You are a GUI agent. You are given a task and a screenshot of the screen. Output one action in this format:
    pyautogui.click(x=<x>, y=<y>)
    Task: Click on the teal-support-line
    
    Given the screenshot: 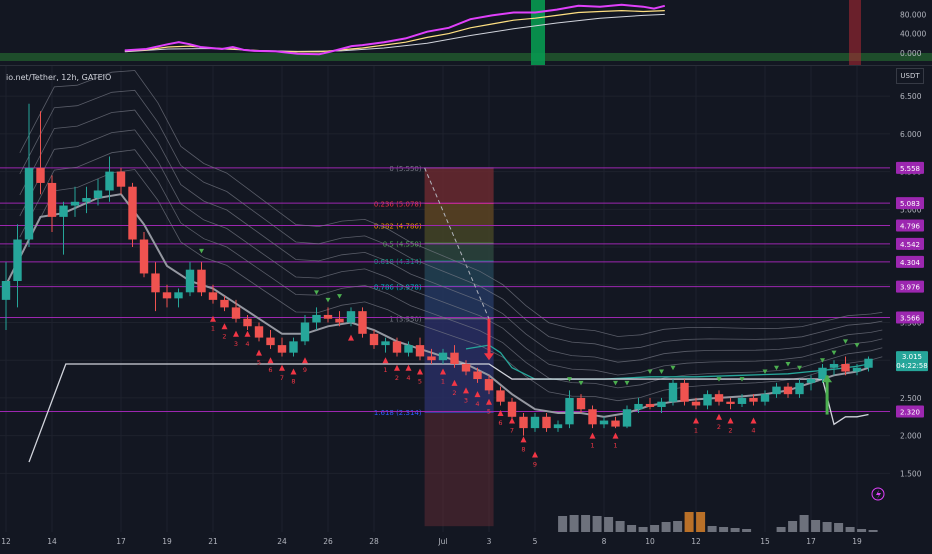 What is the action you would take?
    pyautogui.click(x=667, y=362)
    